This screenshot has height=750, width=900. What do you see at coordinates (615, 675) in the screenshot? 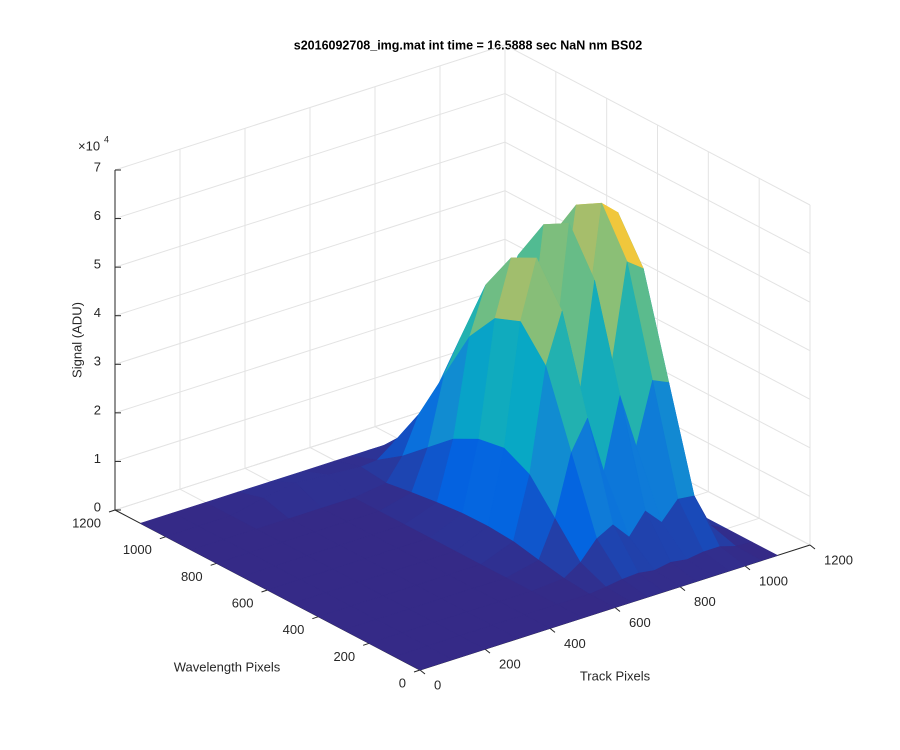
I see `x-axis-label: Track Pixels` at bounding box center [615, 675].